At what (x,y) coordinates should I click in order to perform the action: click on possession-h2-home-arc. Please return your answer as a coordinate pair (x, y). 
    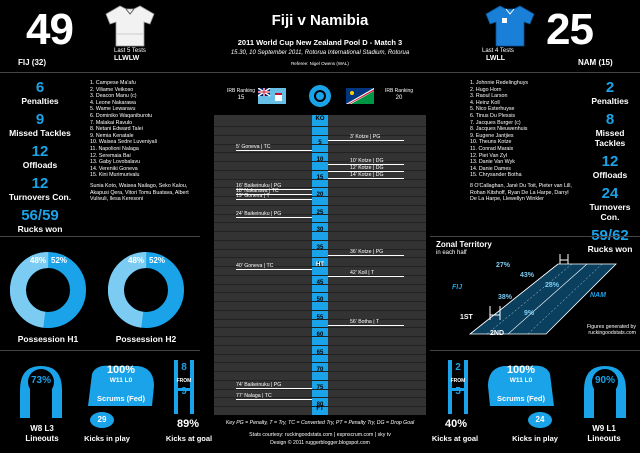
    Looking at the image, I should click on (146, 290).